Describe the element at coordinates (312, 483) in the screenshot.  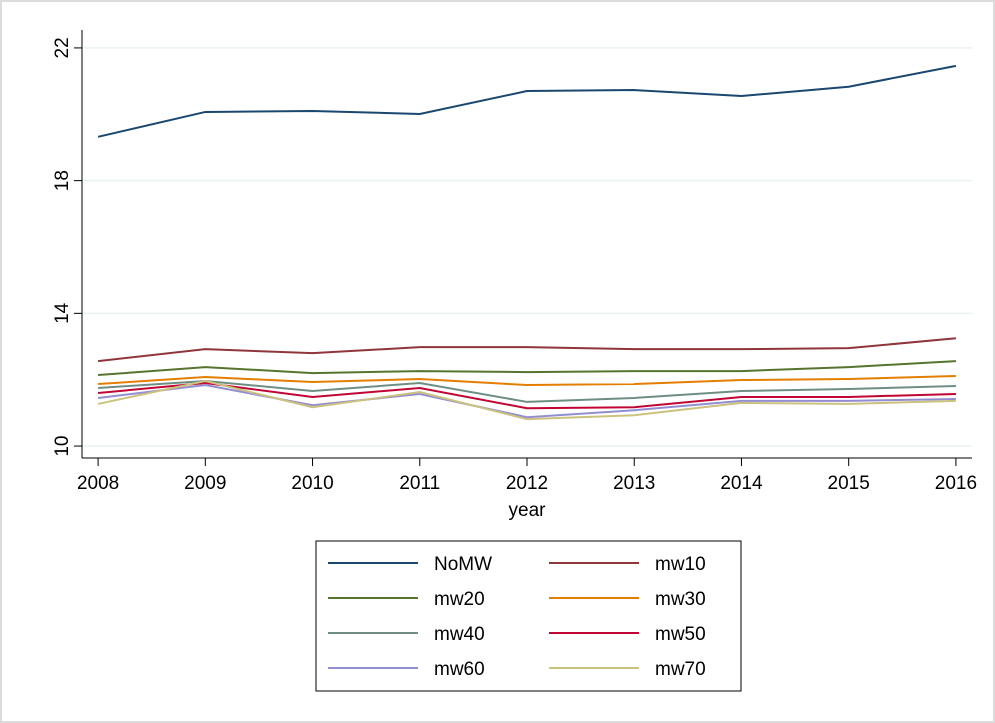
I see `x-tick-label: 2010` at that location.